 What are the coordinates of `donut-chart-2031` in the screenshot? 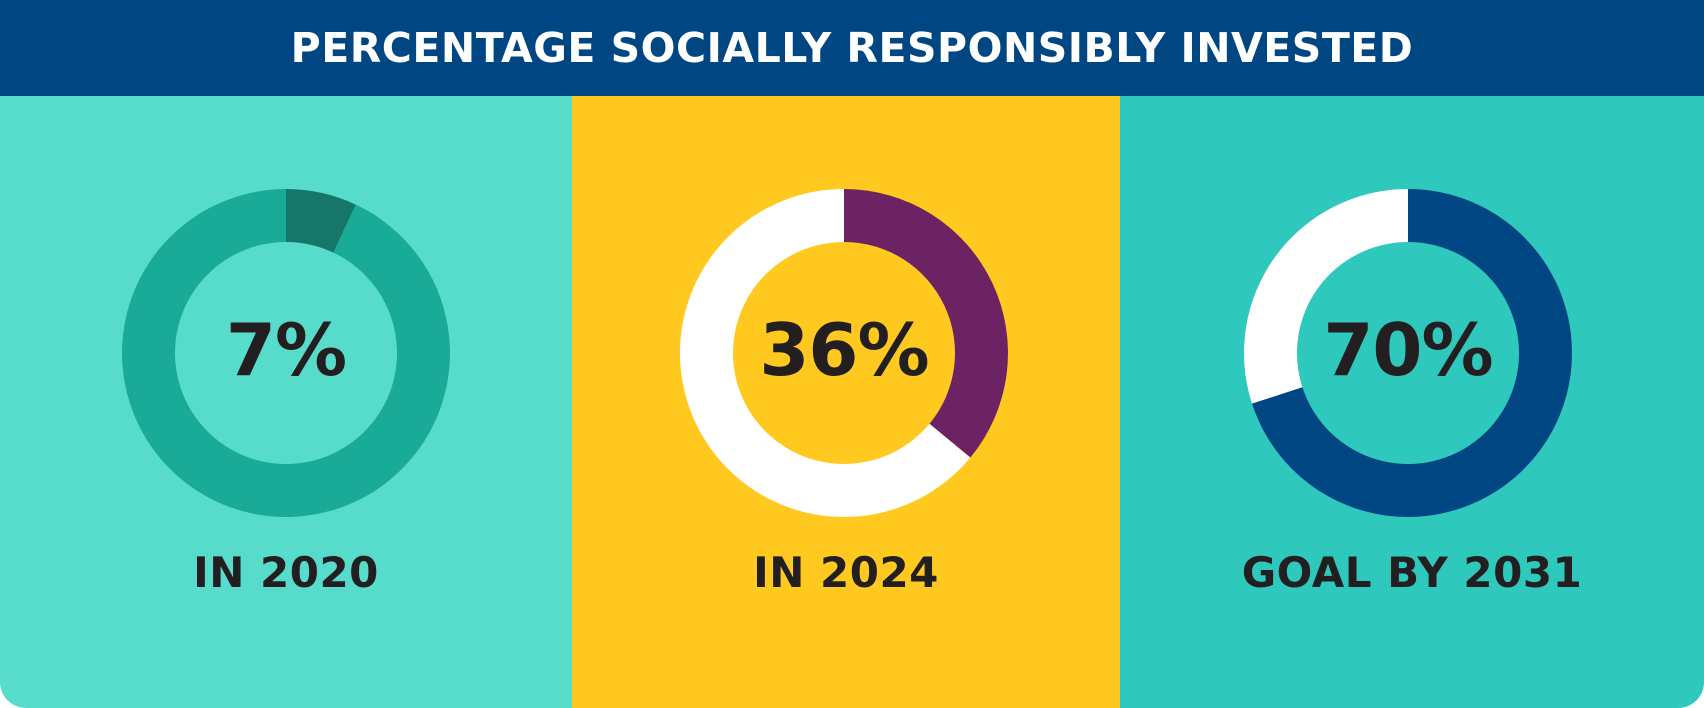 It's located at (1408, 353).